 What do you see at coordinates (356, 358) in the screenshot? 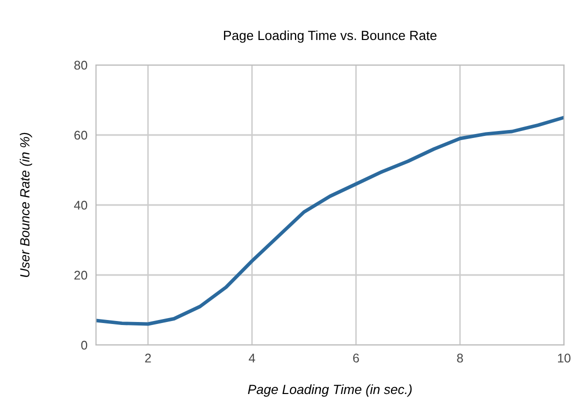
I see `x-tick-label: 6` at bounding box center [356, 358].